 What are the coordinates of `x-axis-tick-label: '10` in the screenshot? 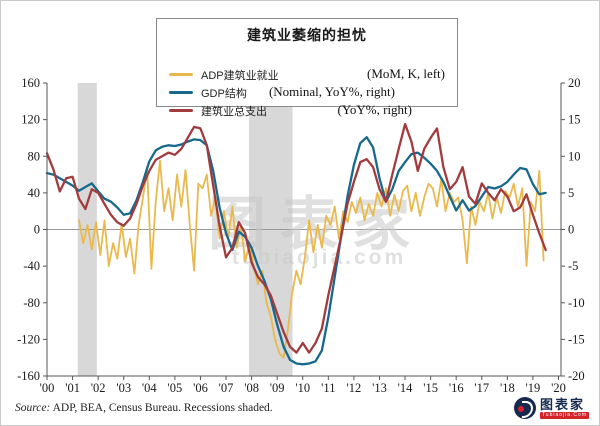 It's located at (302, 388).